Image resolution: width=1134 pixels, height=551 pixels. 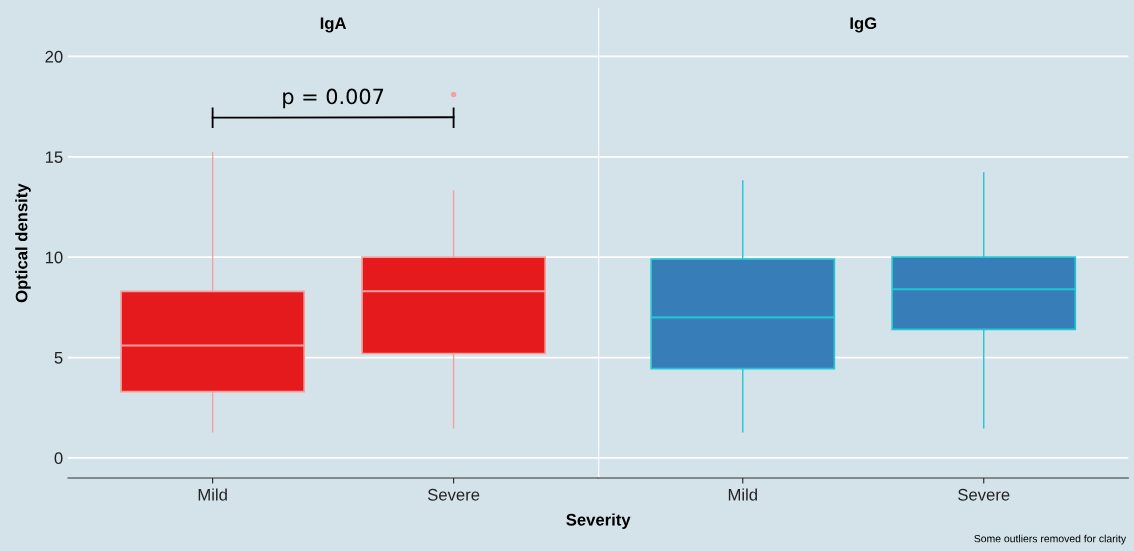 What do you see at coordinates (58, 358) in the screenshot?
I see `y-tick-label: 5` at bounding box center [58, 358].